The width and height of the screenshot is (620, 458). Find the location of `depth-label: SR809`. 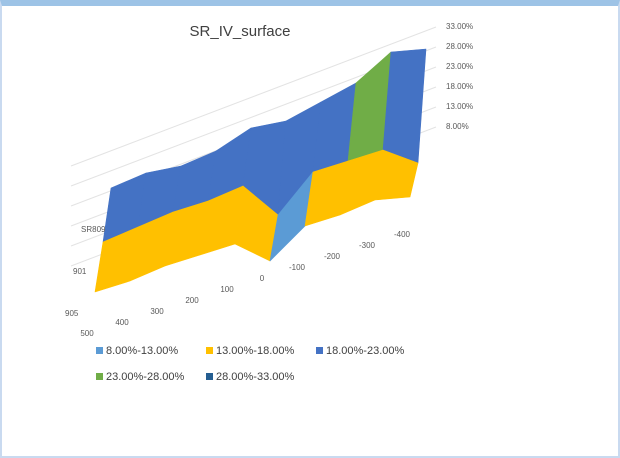

depth-label: SR809 is located at coordinates (93, 229).